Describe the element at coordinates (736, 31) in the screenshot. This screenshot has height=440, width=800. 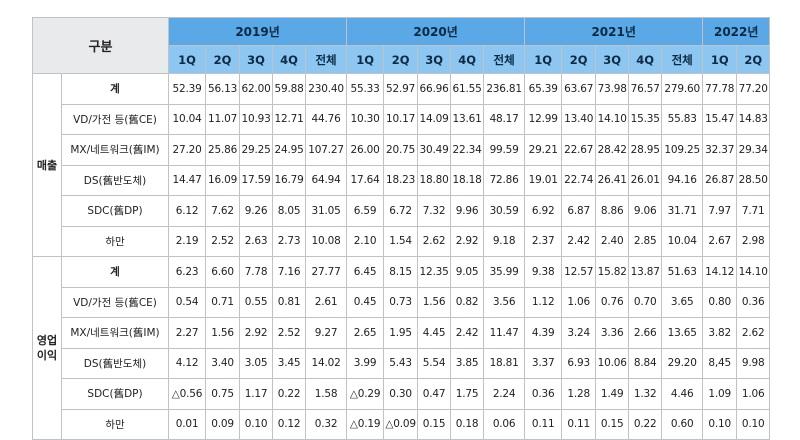
I see `year-header: 2022년` at that location.